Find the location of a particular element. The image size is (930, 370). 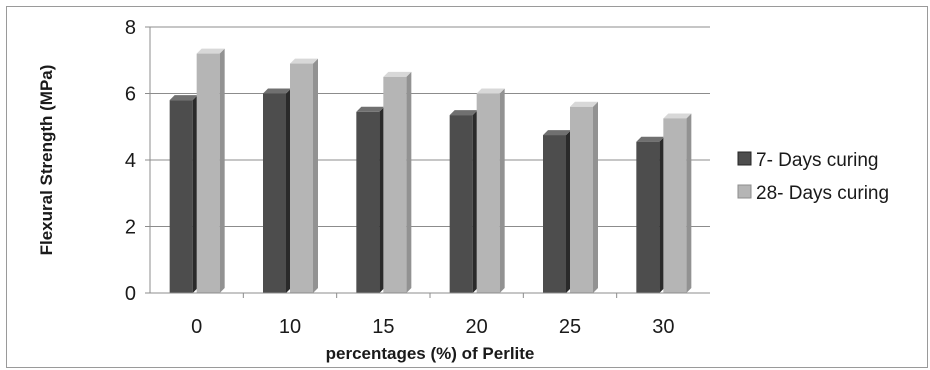

y-axis-title: Flexural Strength (MPa) is located at coordinates (46, 160).